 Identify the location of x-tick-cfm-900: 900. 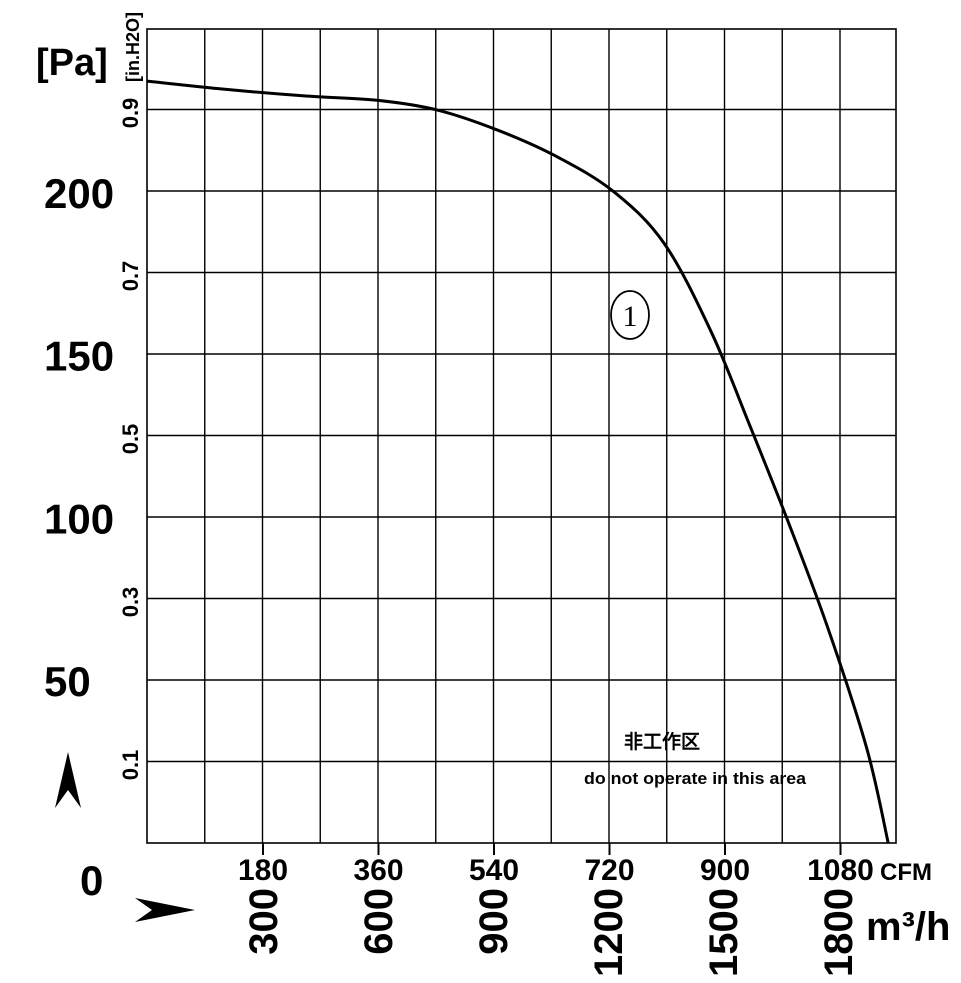
(725, 870).